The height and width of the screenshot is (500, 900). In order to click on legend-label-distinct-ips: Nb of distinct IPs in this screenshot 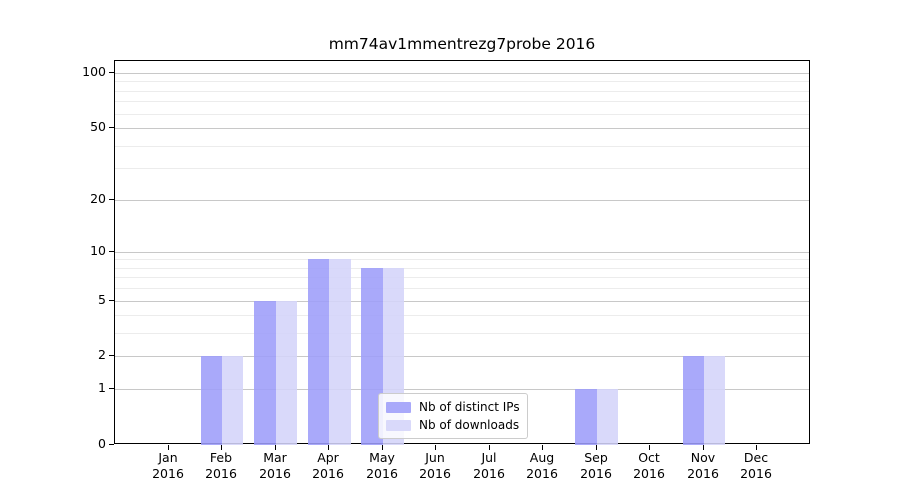, I will do `click(469, 407)`.